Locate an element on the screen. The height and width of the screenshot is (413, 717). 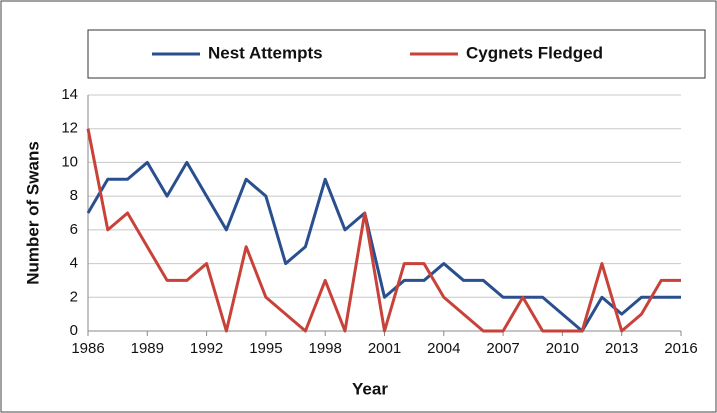
x-tick-label: 2004 is located at coordinates (443, 348).